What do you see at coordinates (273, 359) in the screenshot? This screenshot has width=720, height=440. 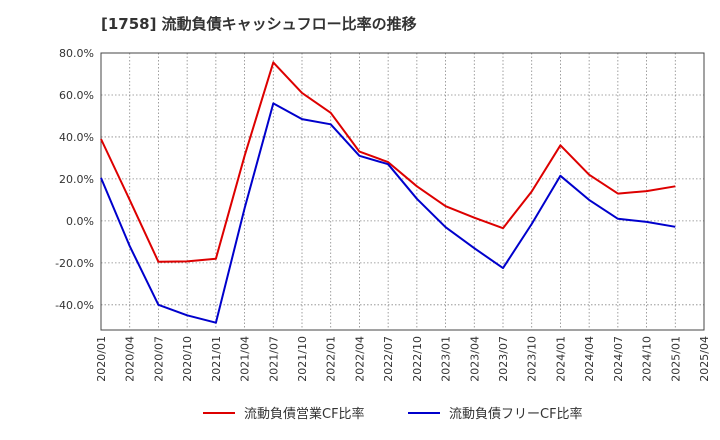 I see `x-tick-label: 2021/07` at bounding box center [273, 359].